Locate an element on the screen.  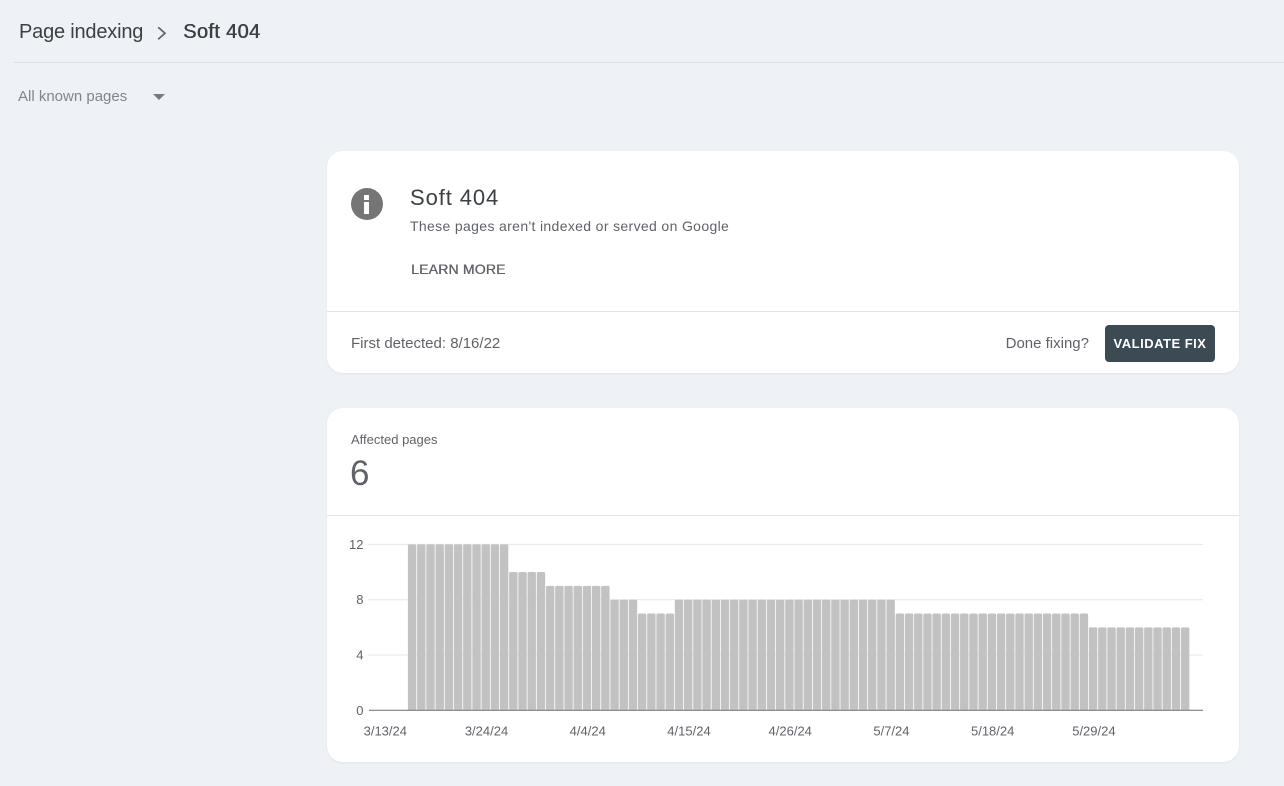
svg-text: 3/24/24 is located at coordinates (486, 730).